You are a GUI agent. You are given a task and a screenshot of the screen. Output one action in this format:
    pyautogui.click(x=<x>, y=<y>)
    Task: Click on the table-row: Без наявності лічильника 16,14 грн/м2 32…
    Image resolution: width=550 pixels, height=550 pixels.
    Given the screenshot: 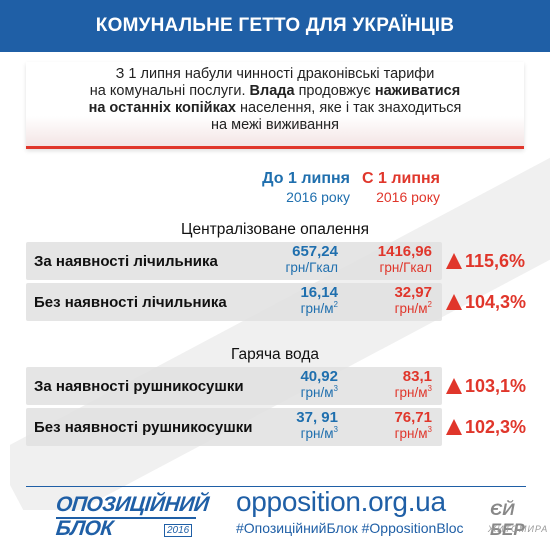 What is the action you would take?
    pyautogui.click(x=234, y=302)
    